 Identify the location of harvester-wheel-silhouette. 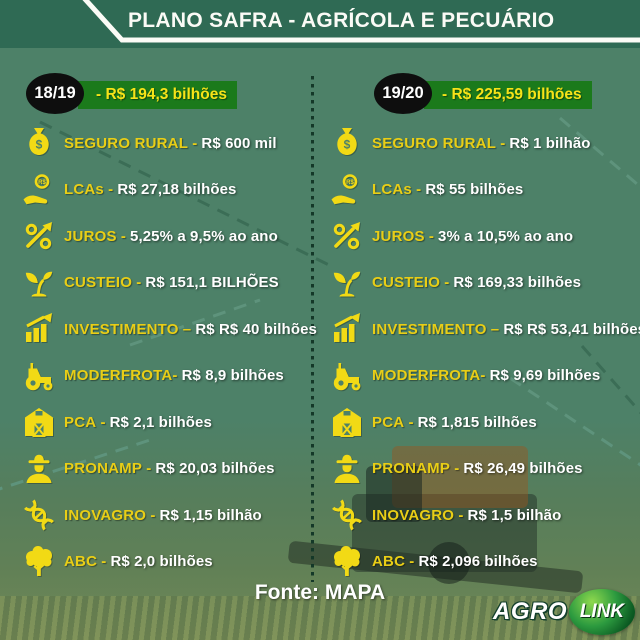
(449, 563).